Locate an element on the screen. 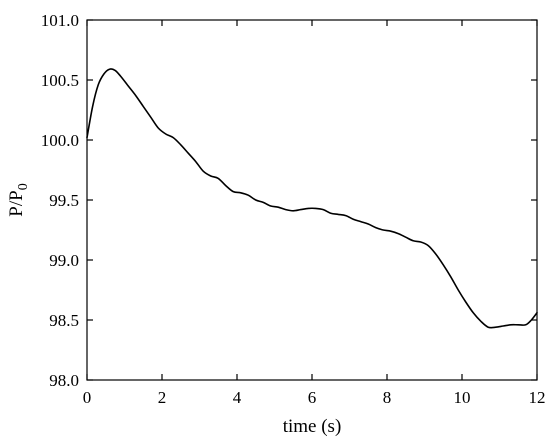 This screenshot has height=441, width=550. y-tick-label-100.0: 100.0 is located at coordinates (60, 140).